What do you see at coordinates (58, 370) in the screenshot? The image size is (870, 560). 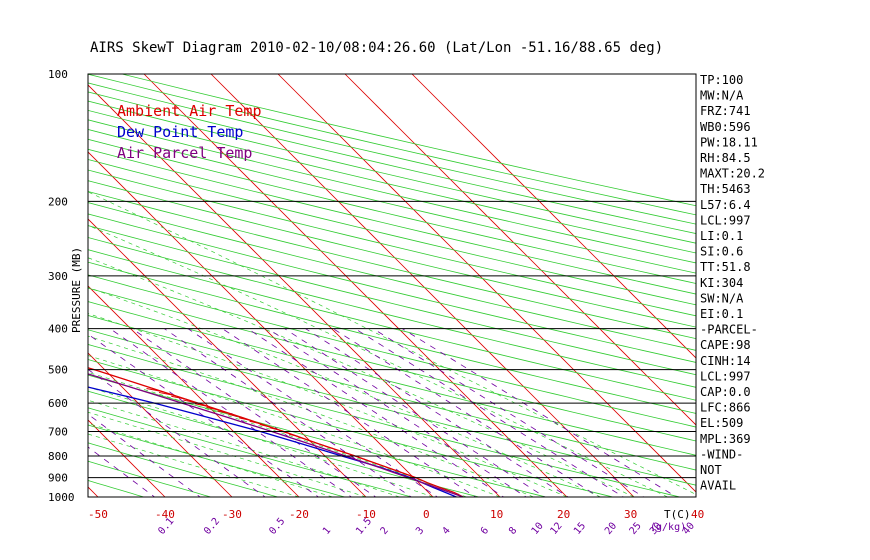 I see `pressure-tick-label: 500` at bounding box center [58, 370].